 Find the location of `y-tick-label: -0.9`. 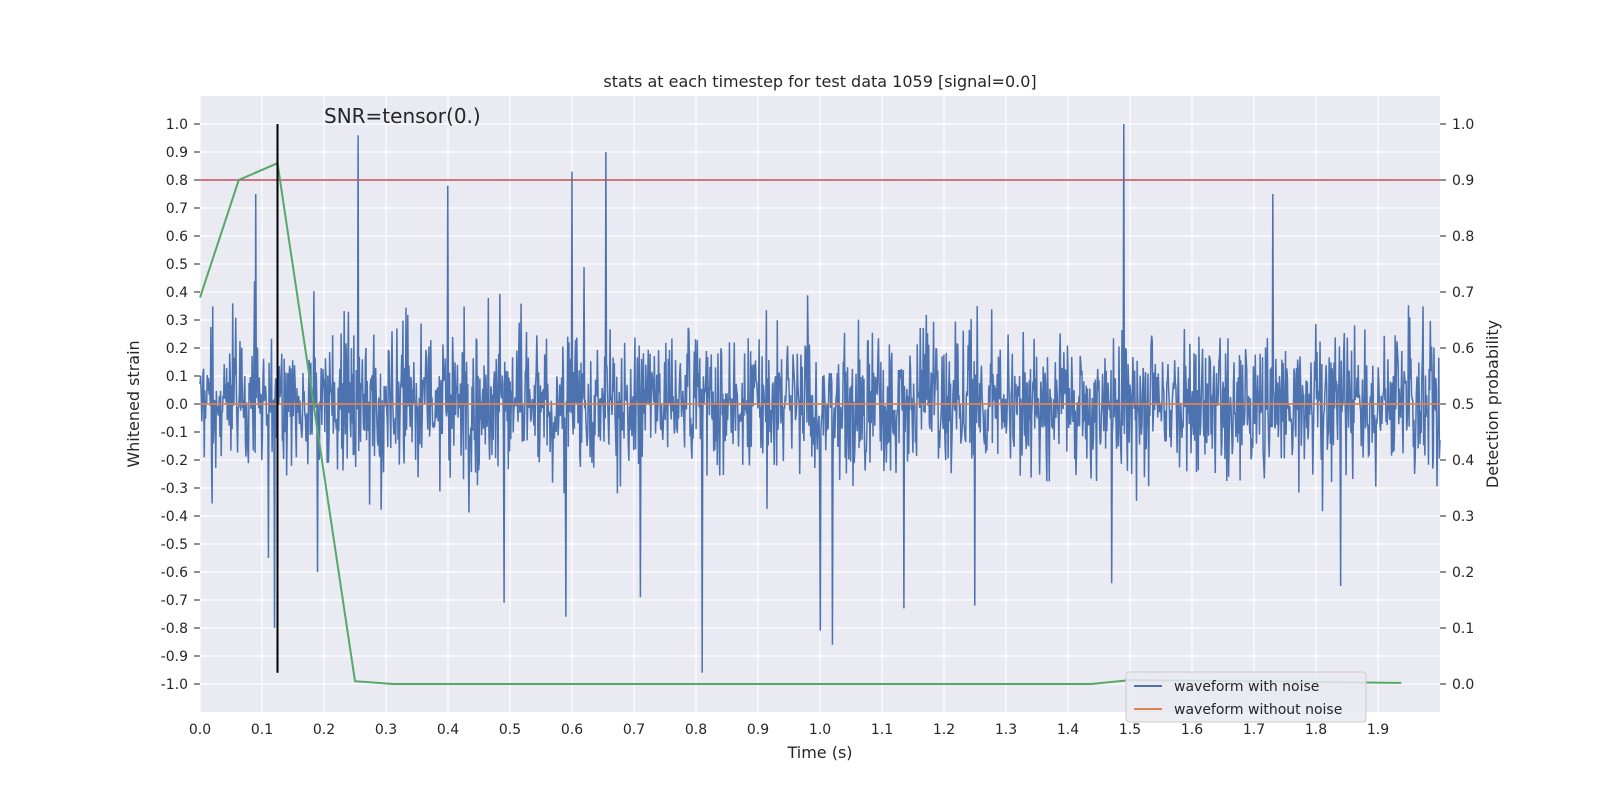

y-tick-label: -0.9 is located at coordinates (174, 657).